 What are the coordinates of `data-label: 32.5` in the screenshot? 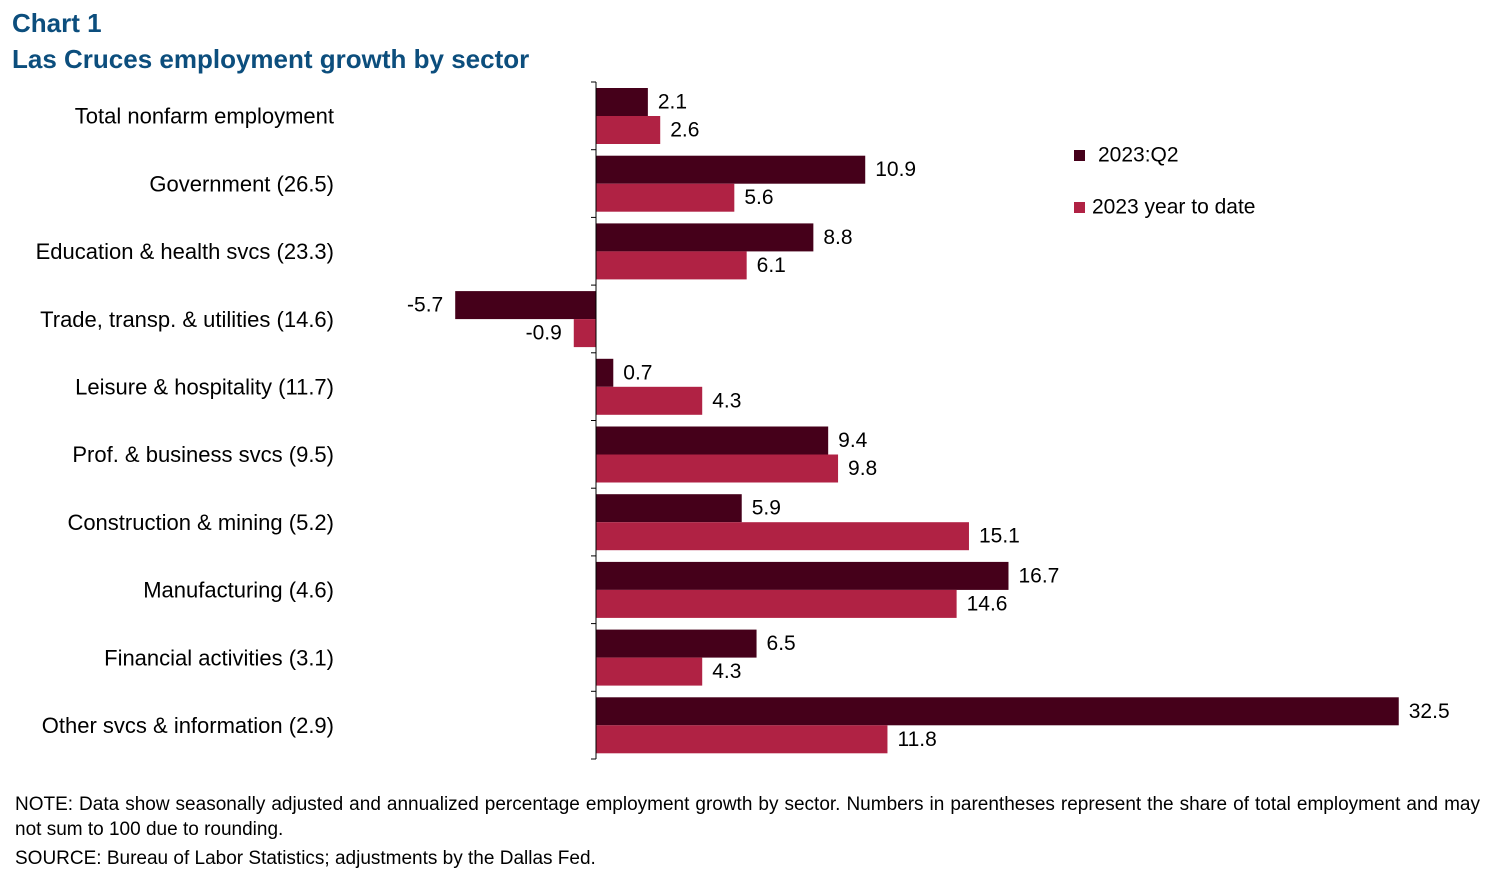 It's located at (1429, 711).